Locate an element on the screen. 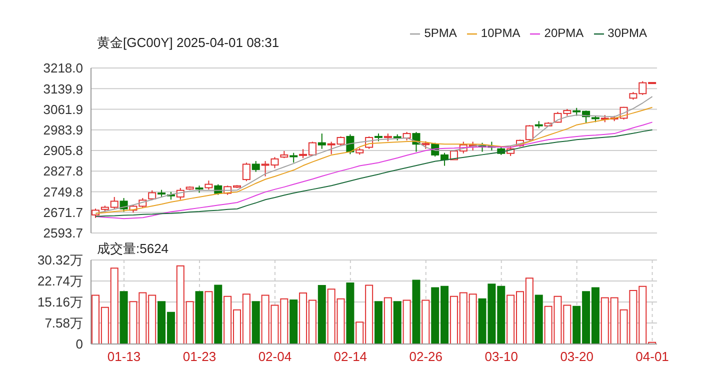 The height and width of the screenshot is (366, 707). y-tick-label: 3218.0 is located at coordinates (63, 68).